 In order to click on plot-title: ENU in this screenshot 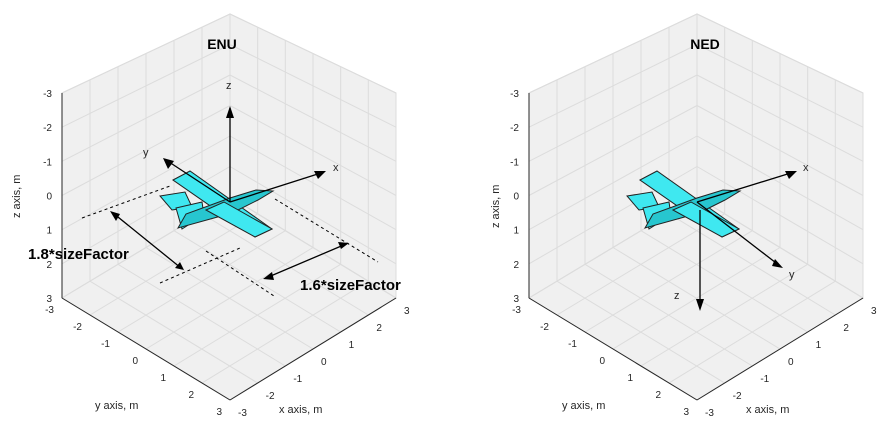, I will do `click(222, 44)`.